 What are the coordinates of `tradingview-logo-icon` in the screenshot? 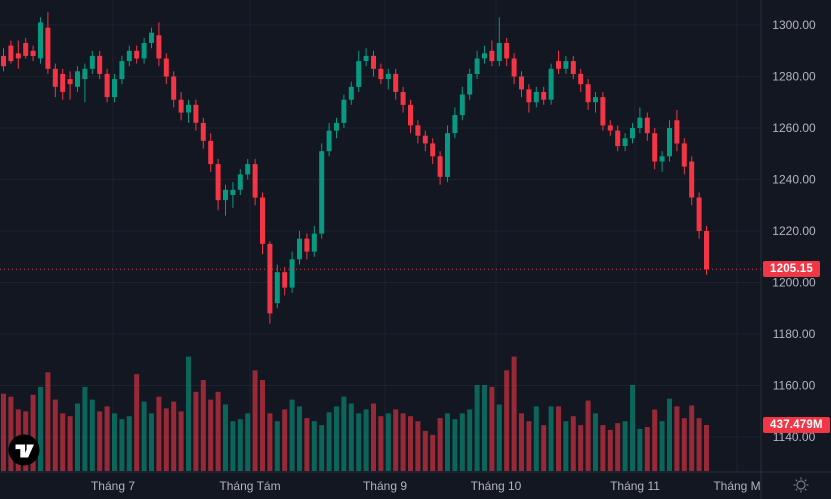 It's located at (24, 450).